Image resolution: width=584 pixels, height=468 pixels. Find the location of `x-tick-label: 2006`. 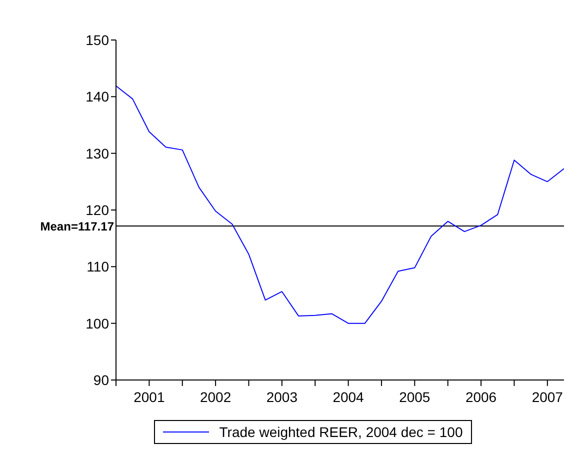

x-tick-label: 2006 is located at coordinates (481, 397).